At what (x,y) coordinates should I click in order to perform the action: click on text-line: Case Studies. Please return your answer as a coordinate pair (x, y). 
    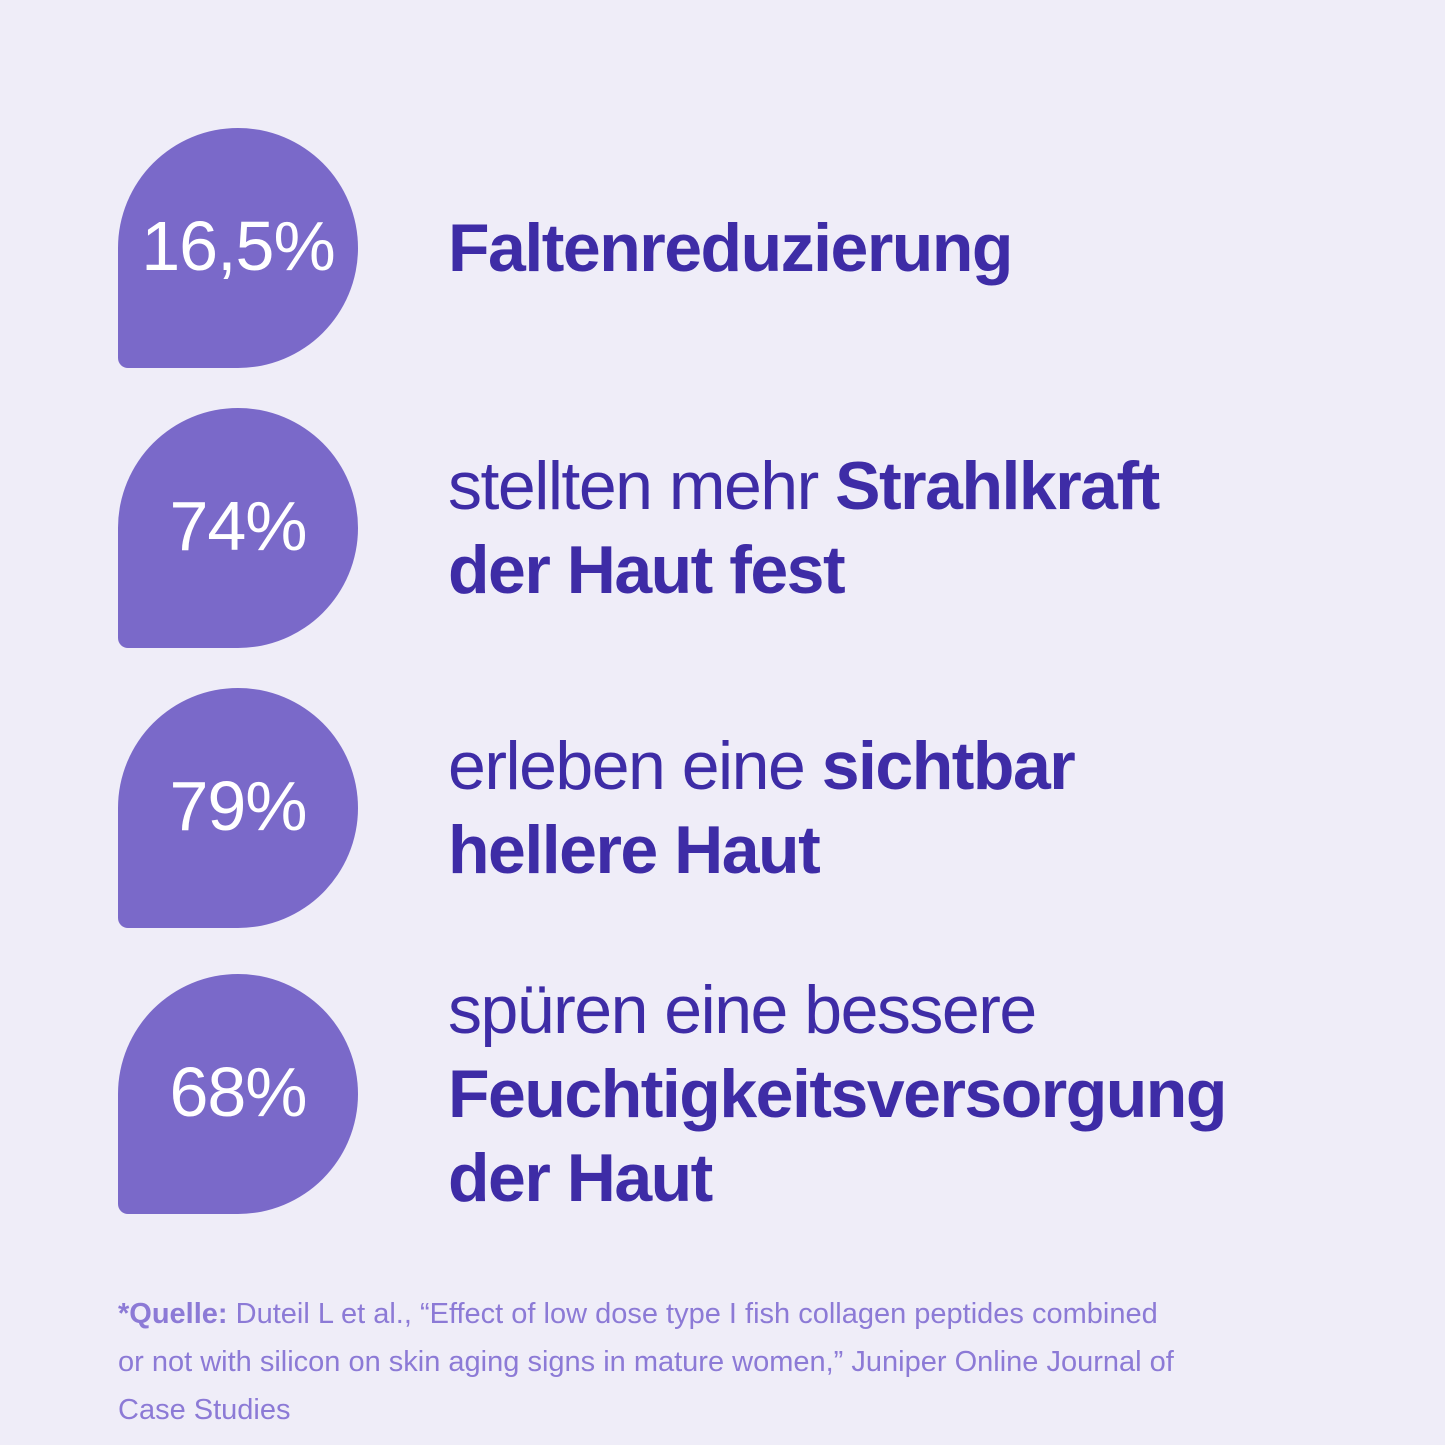
    Looking at the image, I should click on (751, 1410).